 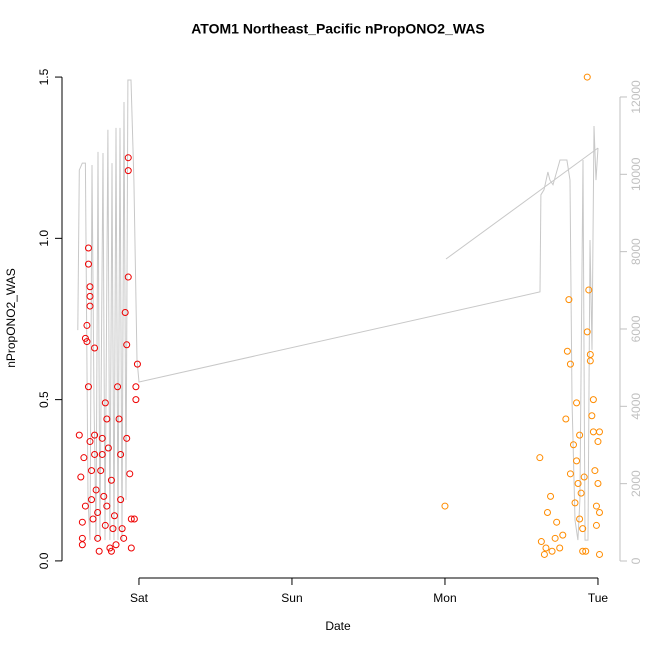 I want to click on y2-tick-label: 4000, so click(x=636, y=406).